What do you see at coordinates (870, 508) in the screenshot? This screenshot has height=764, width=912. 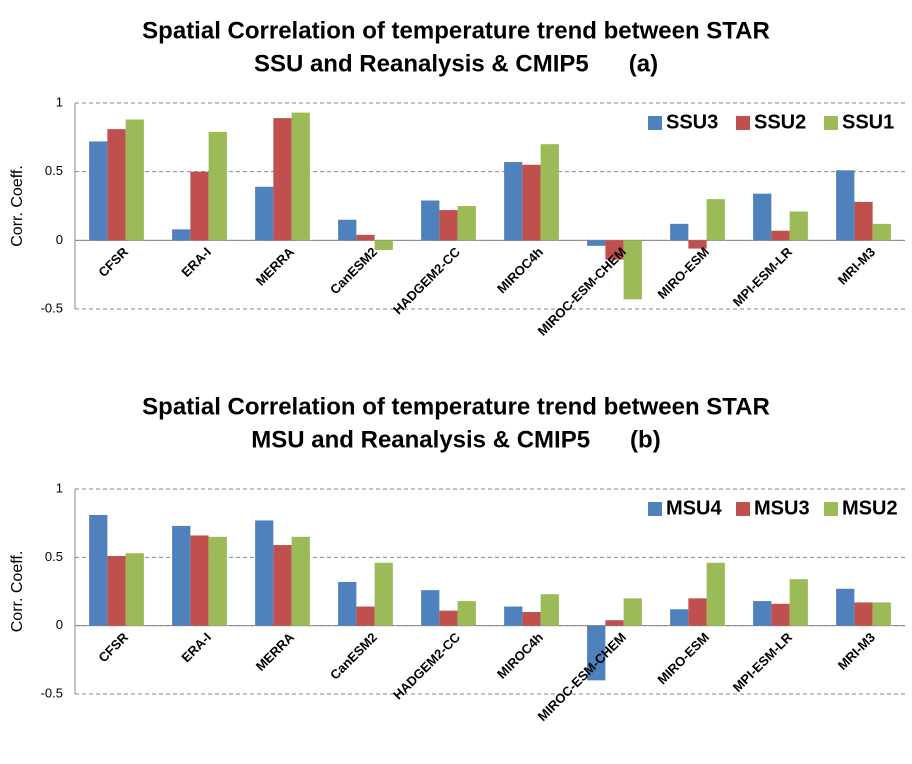 I see `legend-label: MSU2` at bounding box center [870, 508].